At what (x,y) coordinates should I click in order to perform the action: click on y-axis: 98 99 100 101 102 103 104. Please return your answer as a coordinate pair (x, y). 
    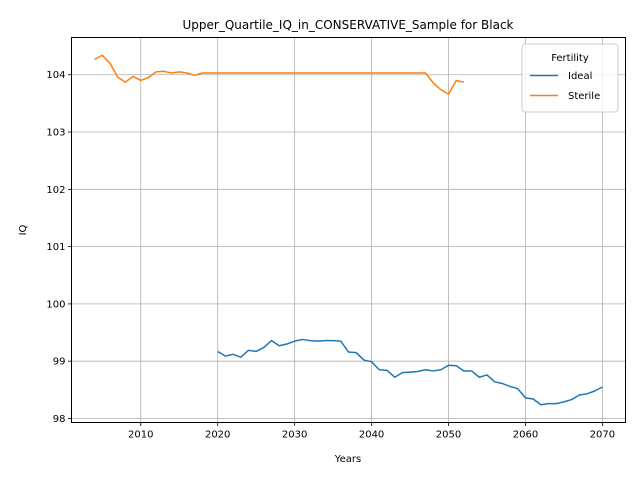
    Looking at the image, I should click on (59, 247).